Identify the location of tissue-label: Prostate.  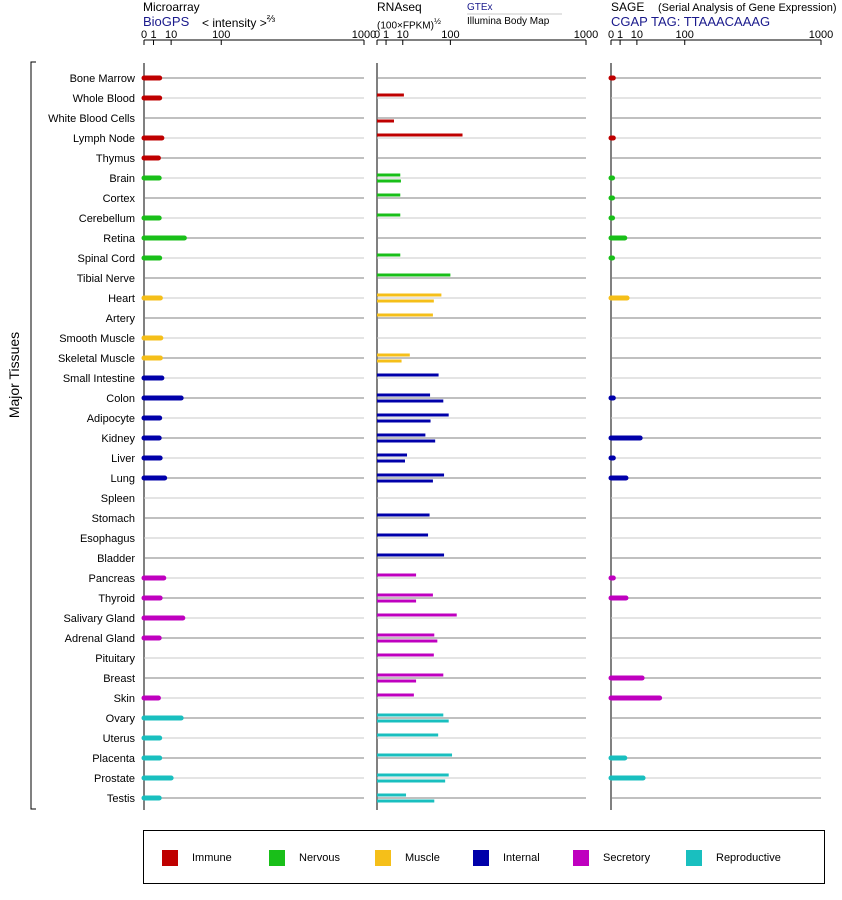
(114, 779).